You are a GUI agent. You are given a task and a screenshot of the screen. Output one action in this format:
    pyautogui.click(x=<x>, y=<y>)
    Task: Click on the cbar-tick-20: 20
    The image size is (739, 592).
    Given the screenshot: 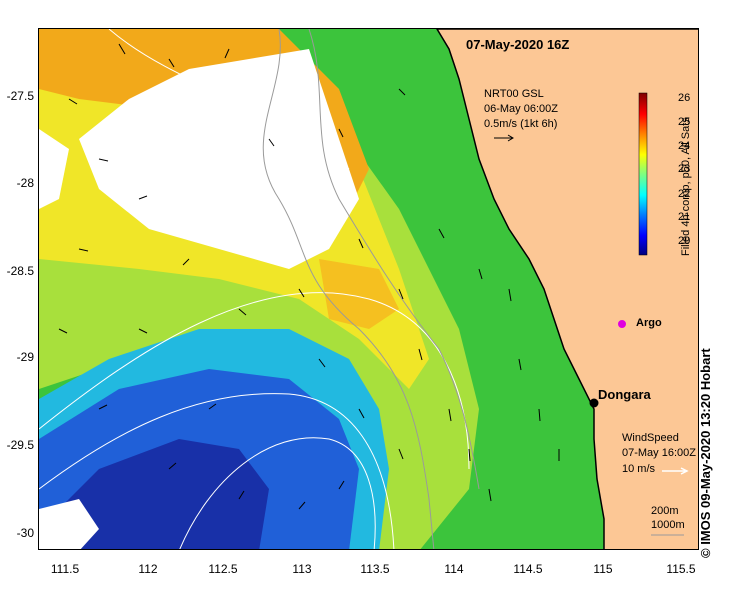 What is the action you would take?
    pyautogui.click(x=684, y=241)
    